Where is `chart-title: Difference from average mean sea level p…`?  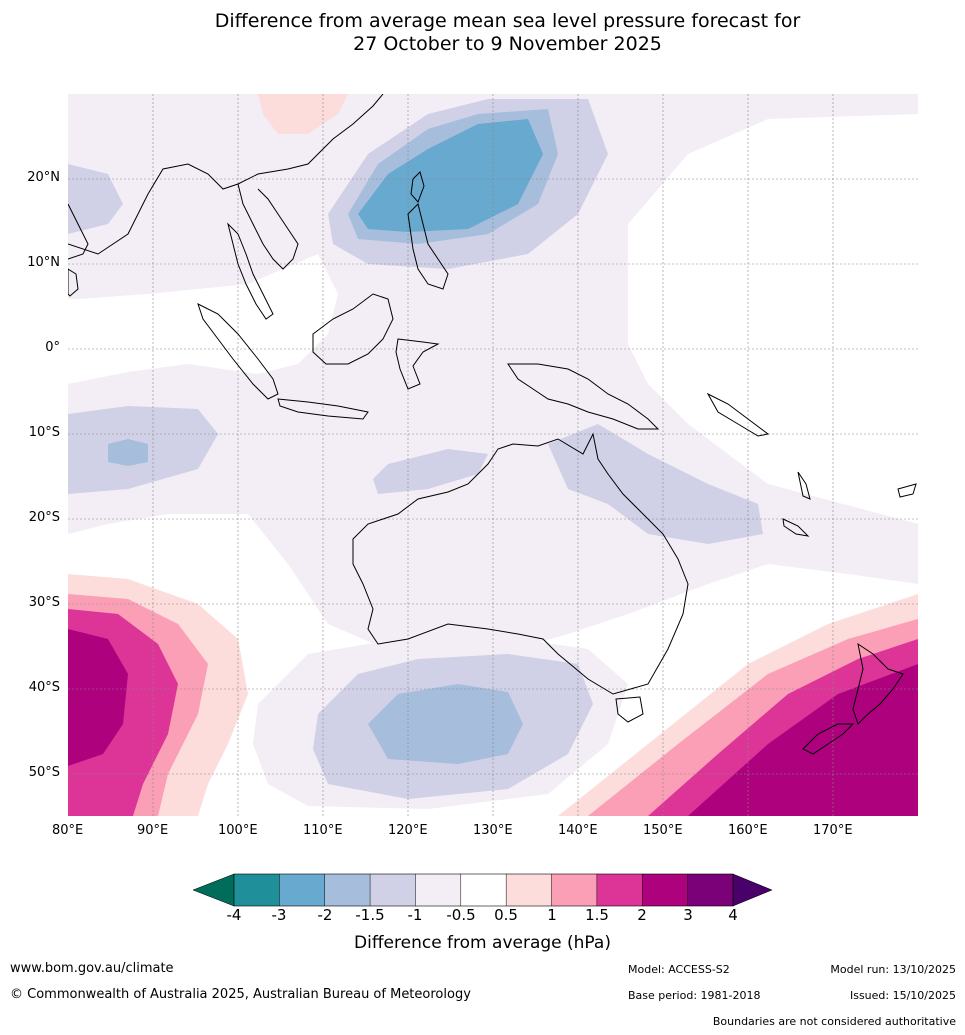
chart-title: Difference from average mean sea level p… is located at coordinates (482, 33).